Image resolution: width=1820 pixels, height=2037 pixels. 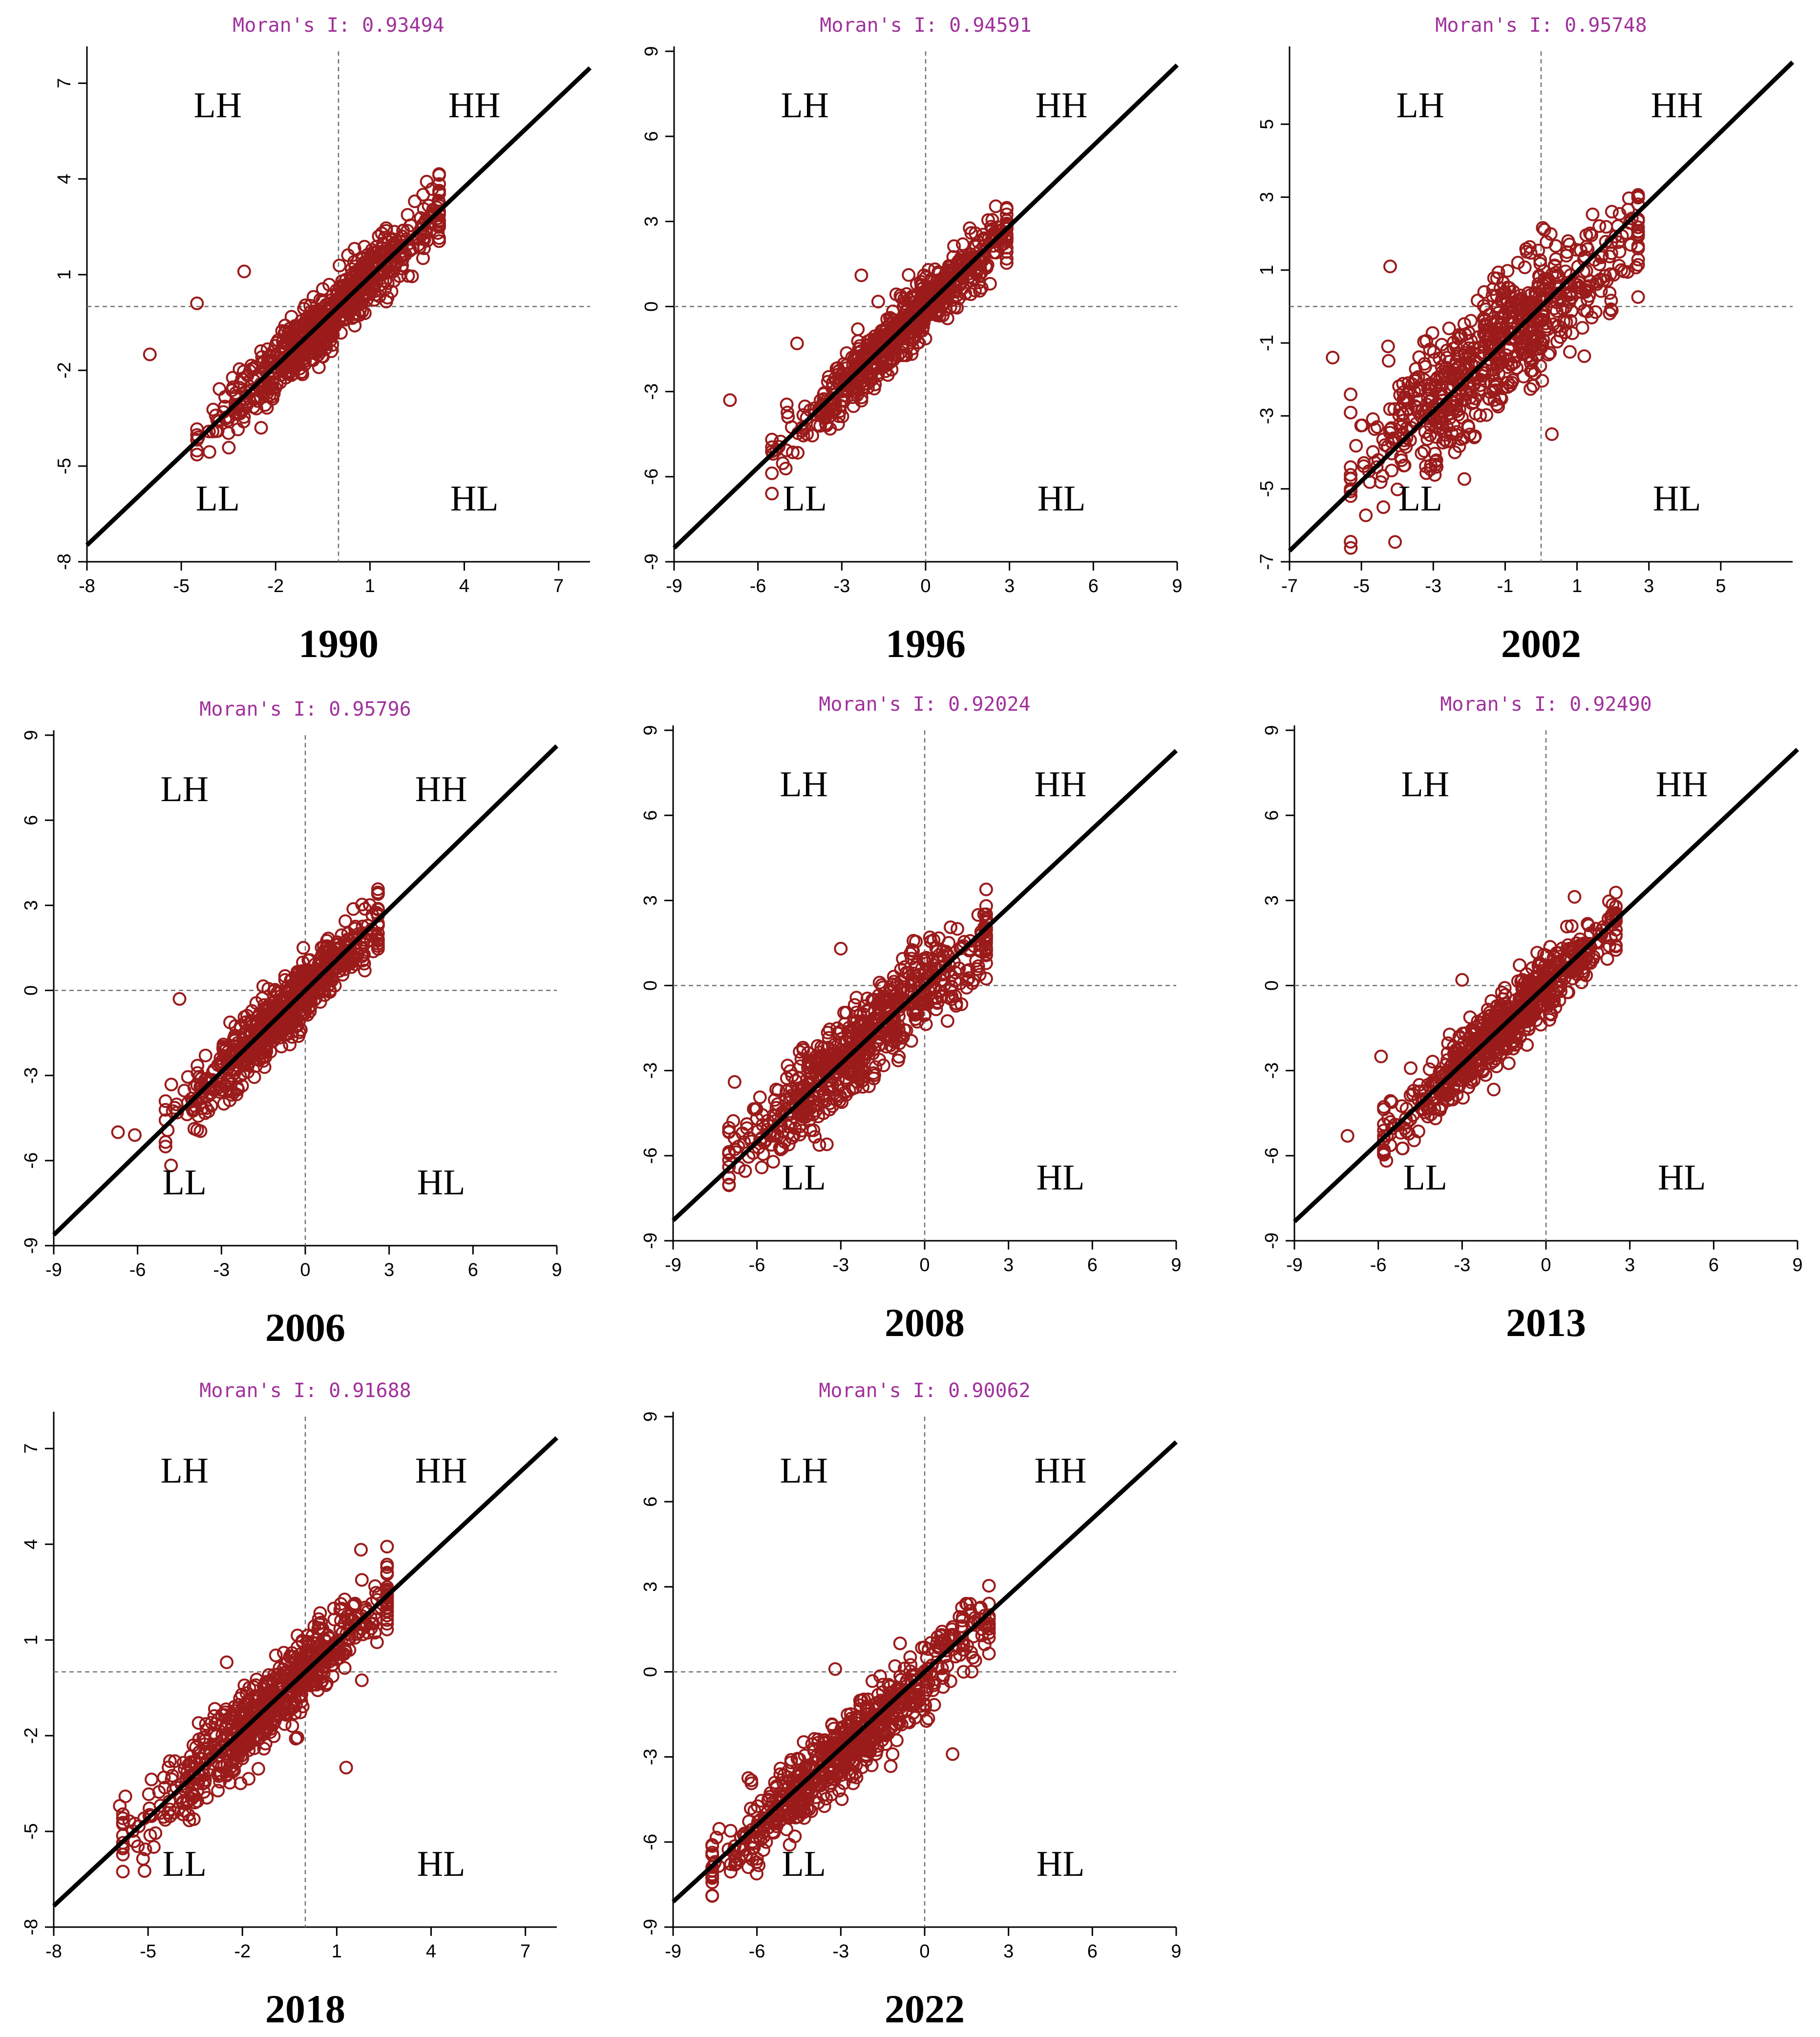 I want to click on y-tick-label: 9, so click(x=651, y=51).